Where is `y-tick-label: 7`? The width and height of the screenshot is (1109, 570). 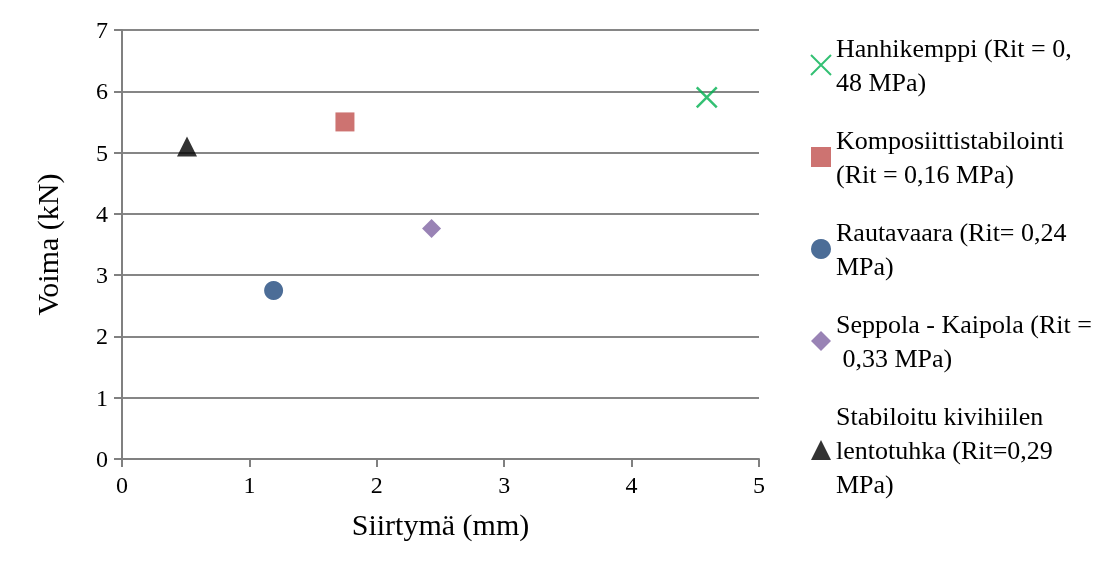
y-tick-label: 7 is located at coordinates (102, 30).